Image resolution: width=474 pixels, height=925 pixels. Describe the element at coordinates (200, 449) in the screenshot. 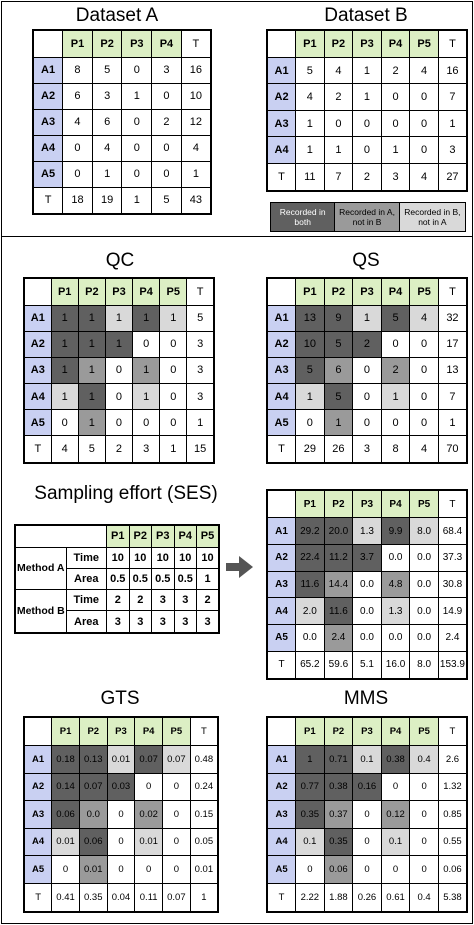

I see `data-cell: 15` at that location.